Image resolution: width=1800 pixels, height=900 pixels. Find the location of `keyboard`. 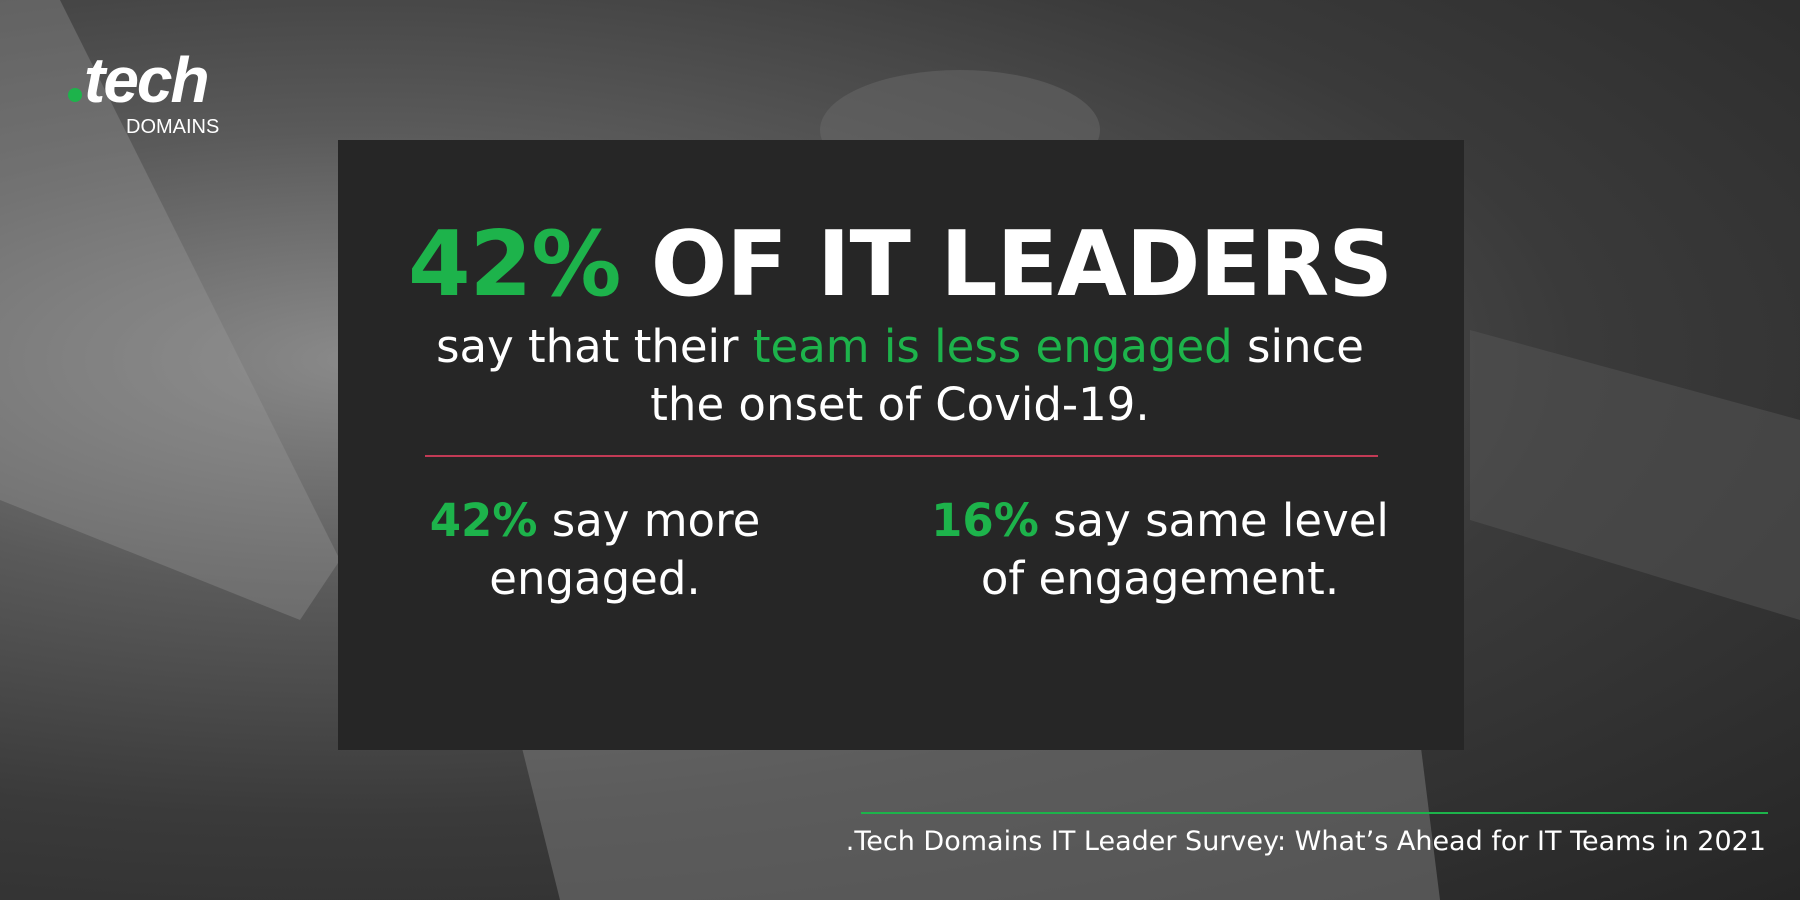

keyboard is located at coordinates (980, 820).